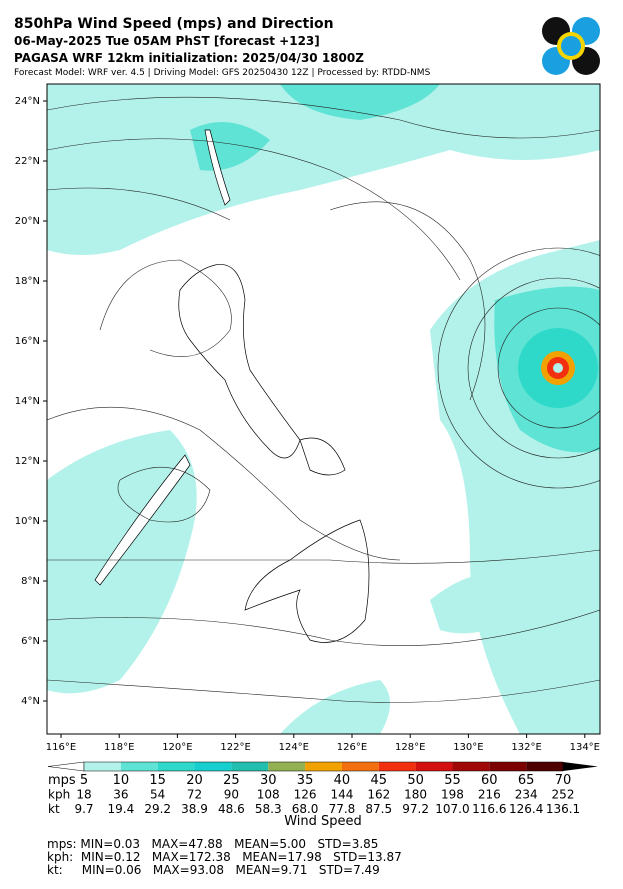  What do you see at coordinates (157, 795) in the screenshot?
I see `colorbar-value: 54` at bounding box center [157, 795].